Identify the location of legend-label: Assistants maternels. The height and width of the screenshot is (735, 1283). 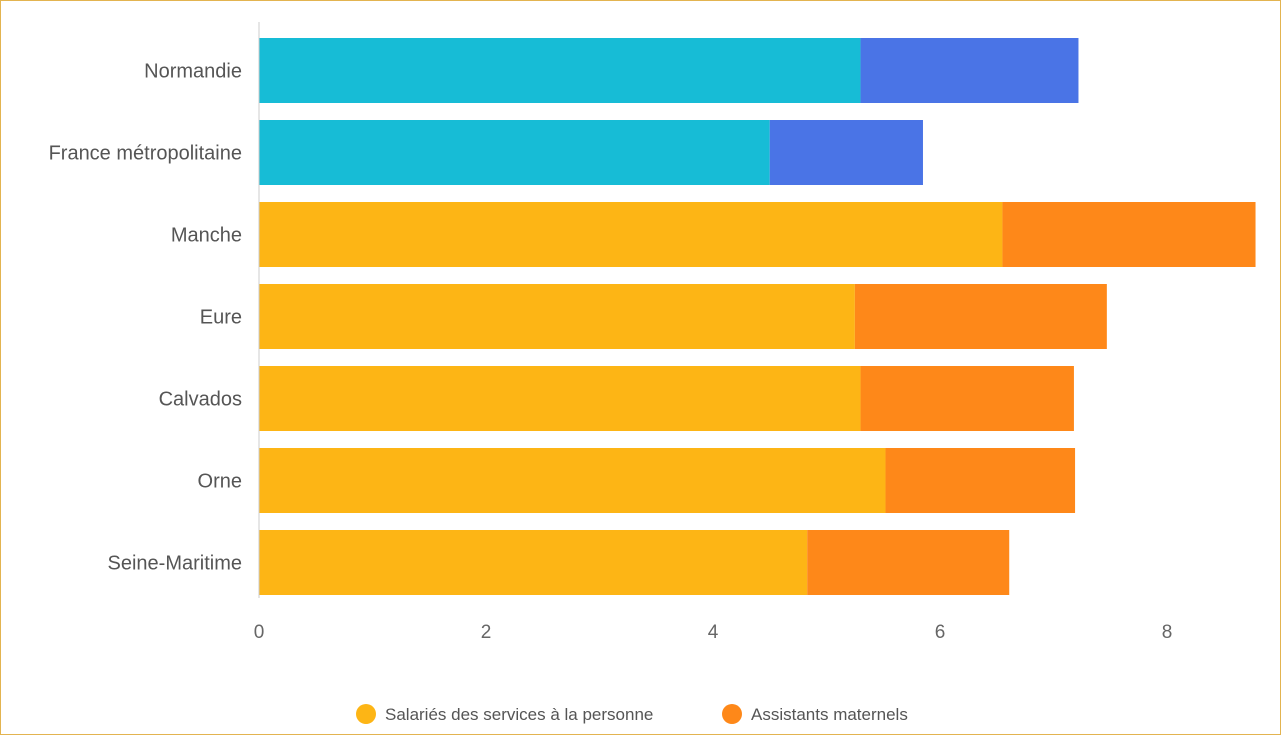
(829, 714).